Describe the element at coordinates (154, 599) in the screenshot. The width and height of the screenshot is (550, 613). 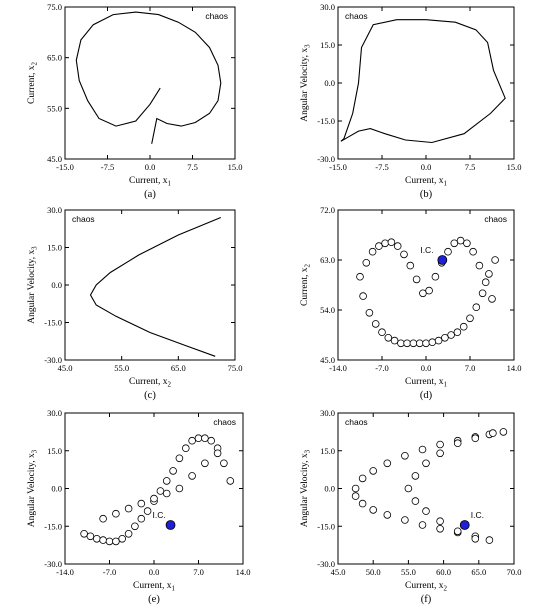
I see `panel-label: (e)` at that location.